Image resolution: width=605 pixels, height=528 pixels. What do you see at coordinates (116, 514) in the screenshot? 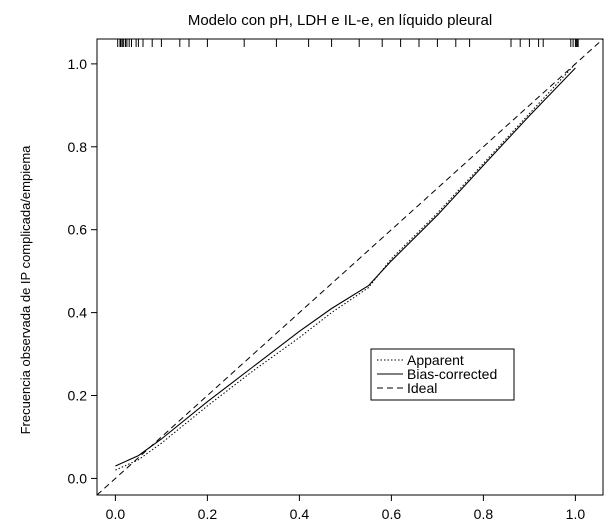
I see `x-tick-label: 0.0` at bounding box center [116, 514].